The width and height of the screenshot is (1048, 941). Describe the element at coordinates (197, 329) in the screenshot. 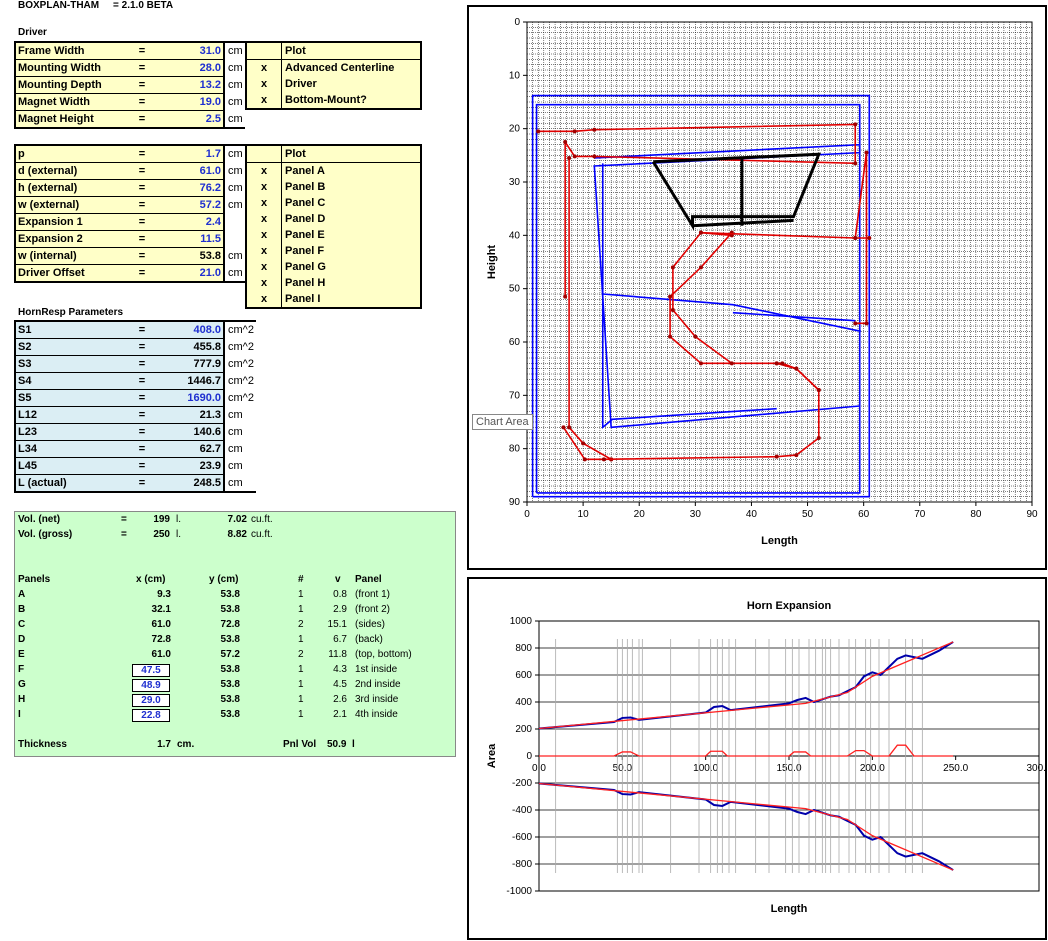

I see `param-value: 408.0` at that location.